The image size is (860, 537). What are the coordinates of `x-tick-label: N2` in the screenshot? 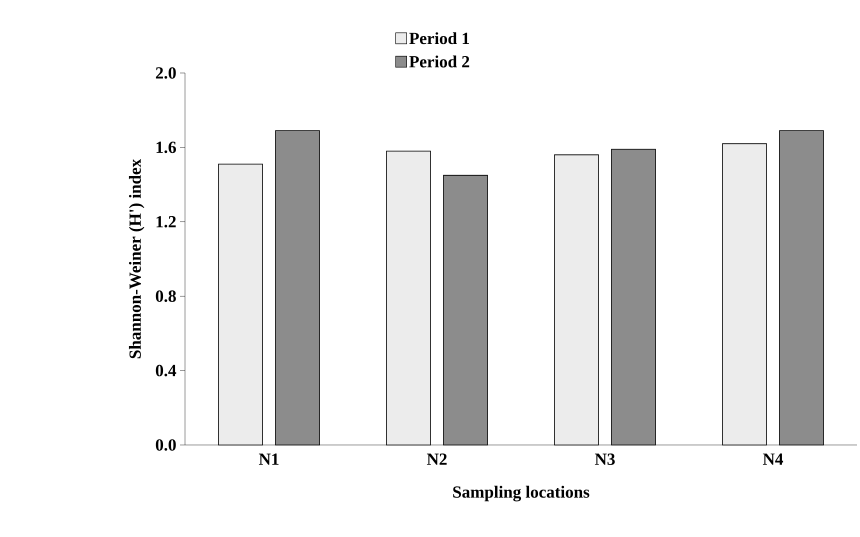 It's located at (436, 459).